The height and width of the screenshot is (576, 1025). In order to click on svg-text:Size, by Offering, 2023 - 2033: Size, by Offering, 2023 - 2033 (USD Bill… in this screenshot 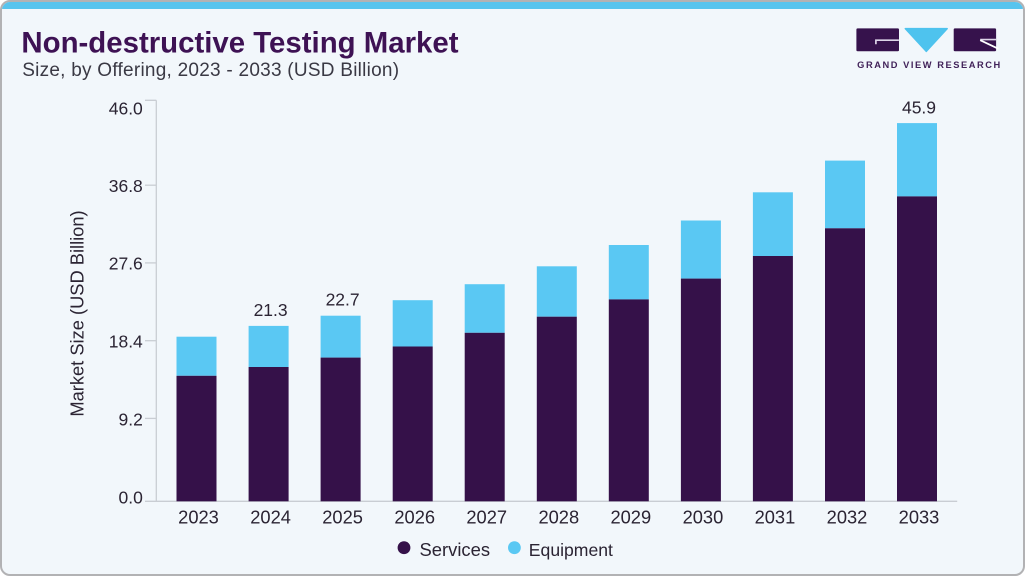, I will do `click(210, 70)`.